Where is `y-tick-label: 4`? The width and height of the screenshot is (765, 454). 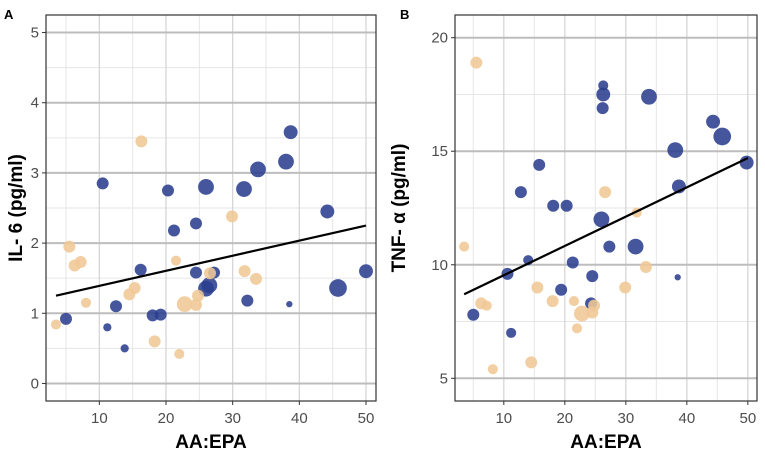
y-tick-label: 4 is located at coordinates (35, 103).